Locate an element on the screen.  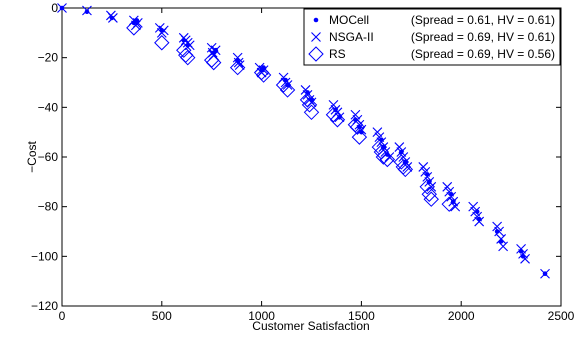
legend-diamond-marker is located at coordinates (316, 54).